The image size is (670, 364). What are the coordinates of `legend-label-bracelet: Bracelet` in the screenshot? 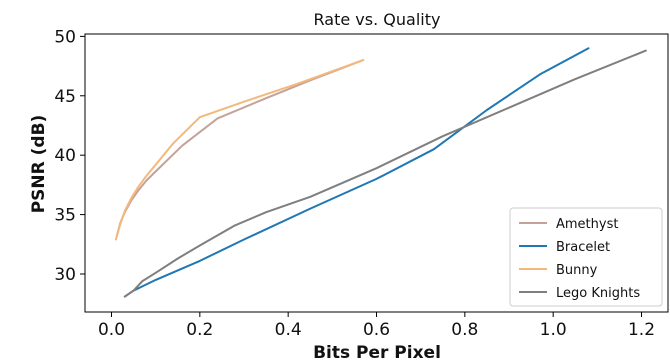 It's located at (583, 247).